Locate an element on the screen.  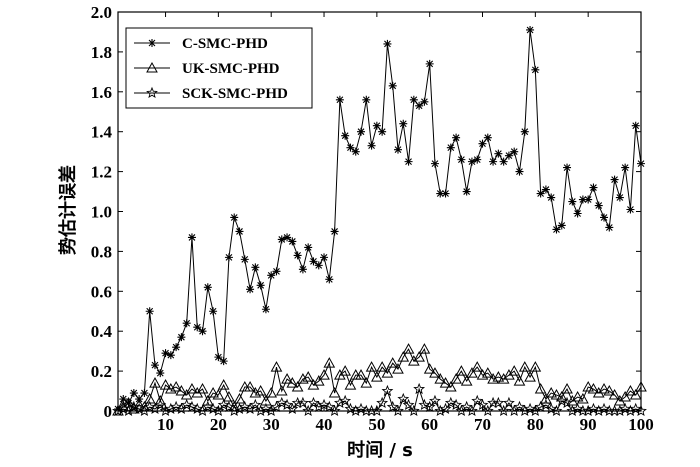
legend-label: SCK-SMC-PHD is located at coordinates (235, 94).